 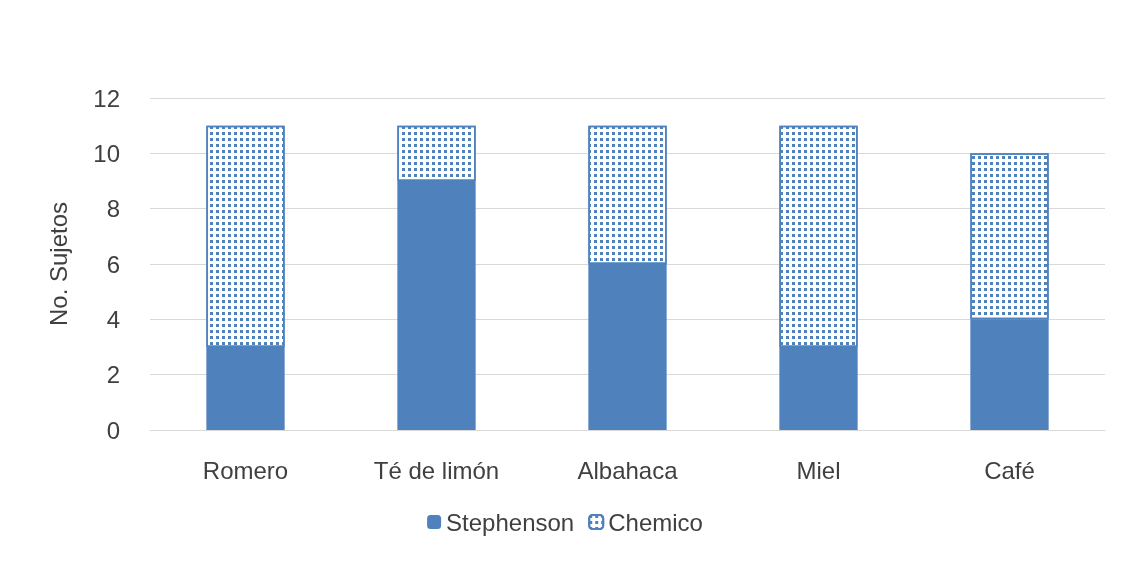 I want to click on y-tick-label: 12, so click(x=106, y=98).